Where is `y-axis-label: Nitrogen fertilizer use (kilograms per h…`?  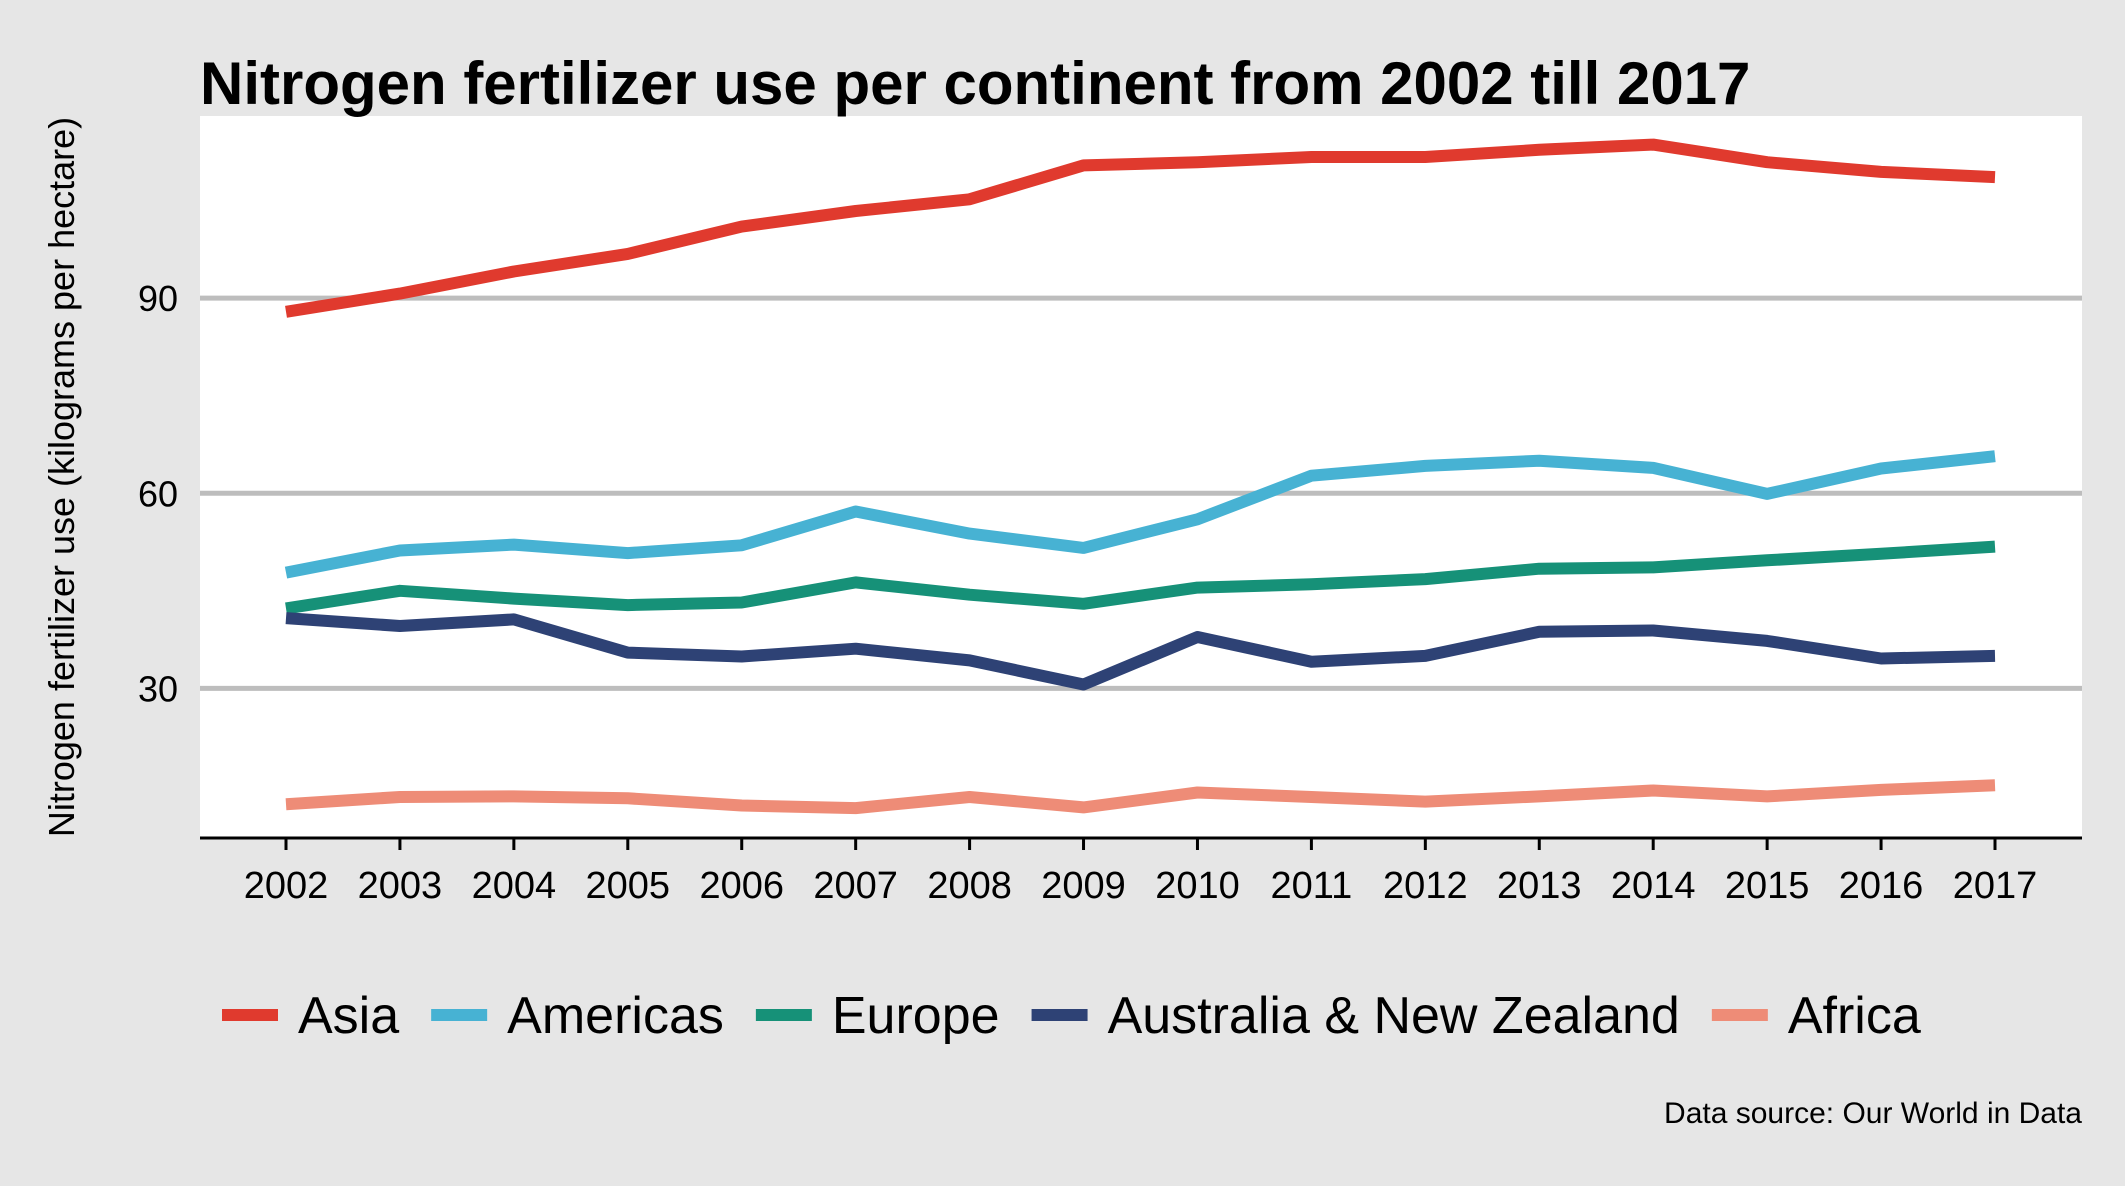
y-axis-label: Nitrogen fertilizer use (kilograms per h… is located at coordinates (61, 477).